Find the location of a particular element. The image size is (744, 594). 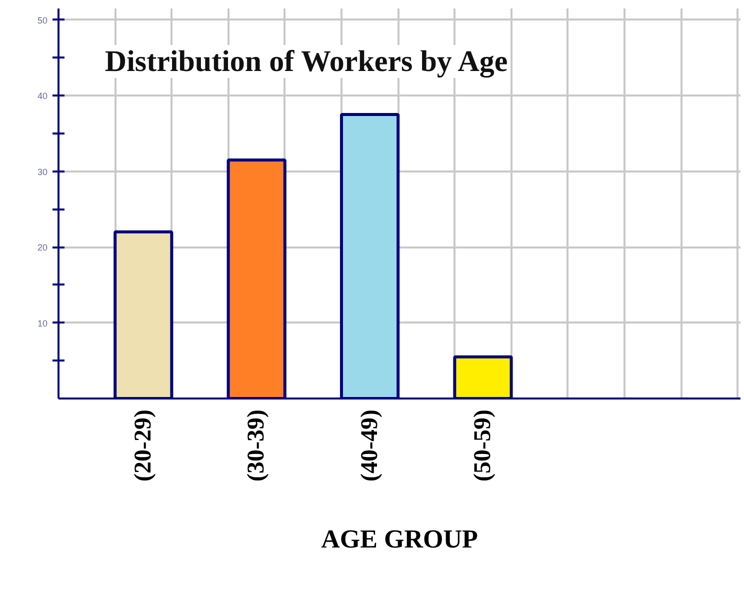

y-tick-label: 10 is located at coordinates (42, 323).